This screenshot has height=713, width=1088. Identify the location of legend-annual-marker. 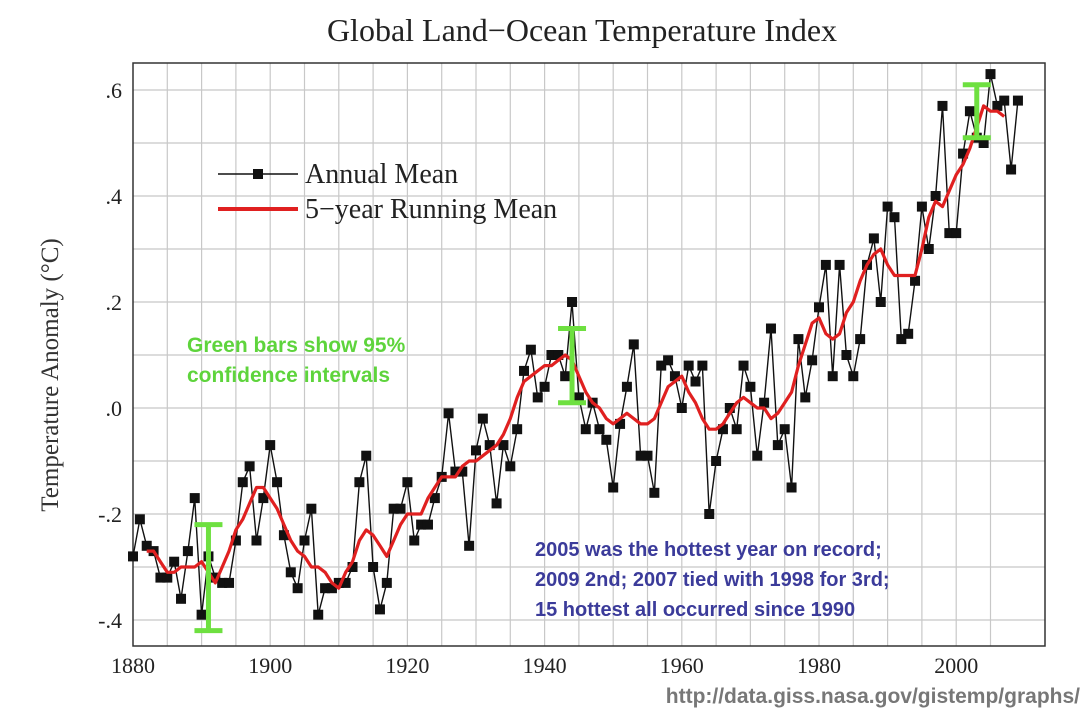
(258, 174).